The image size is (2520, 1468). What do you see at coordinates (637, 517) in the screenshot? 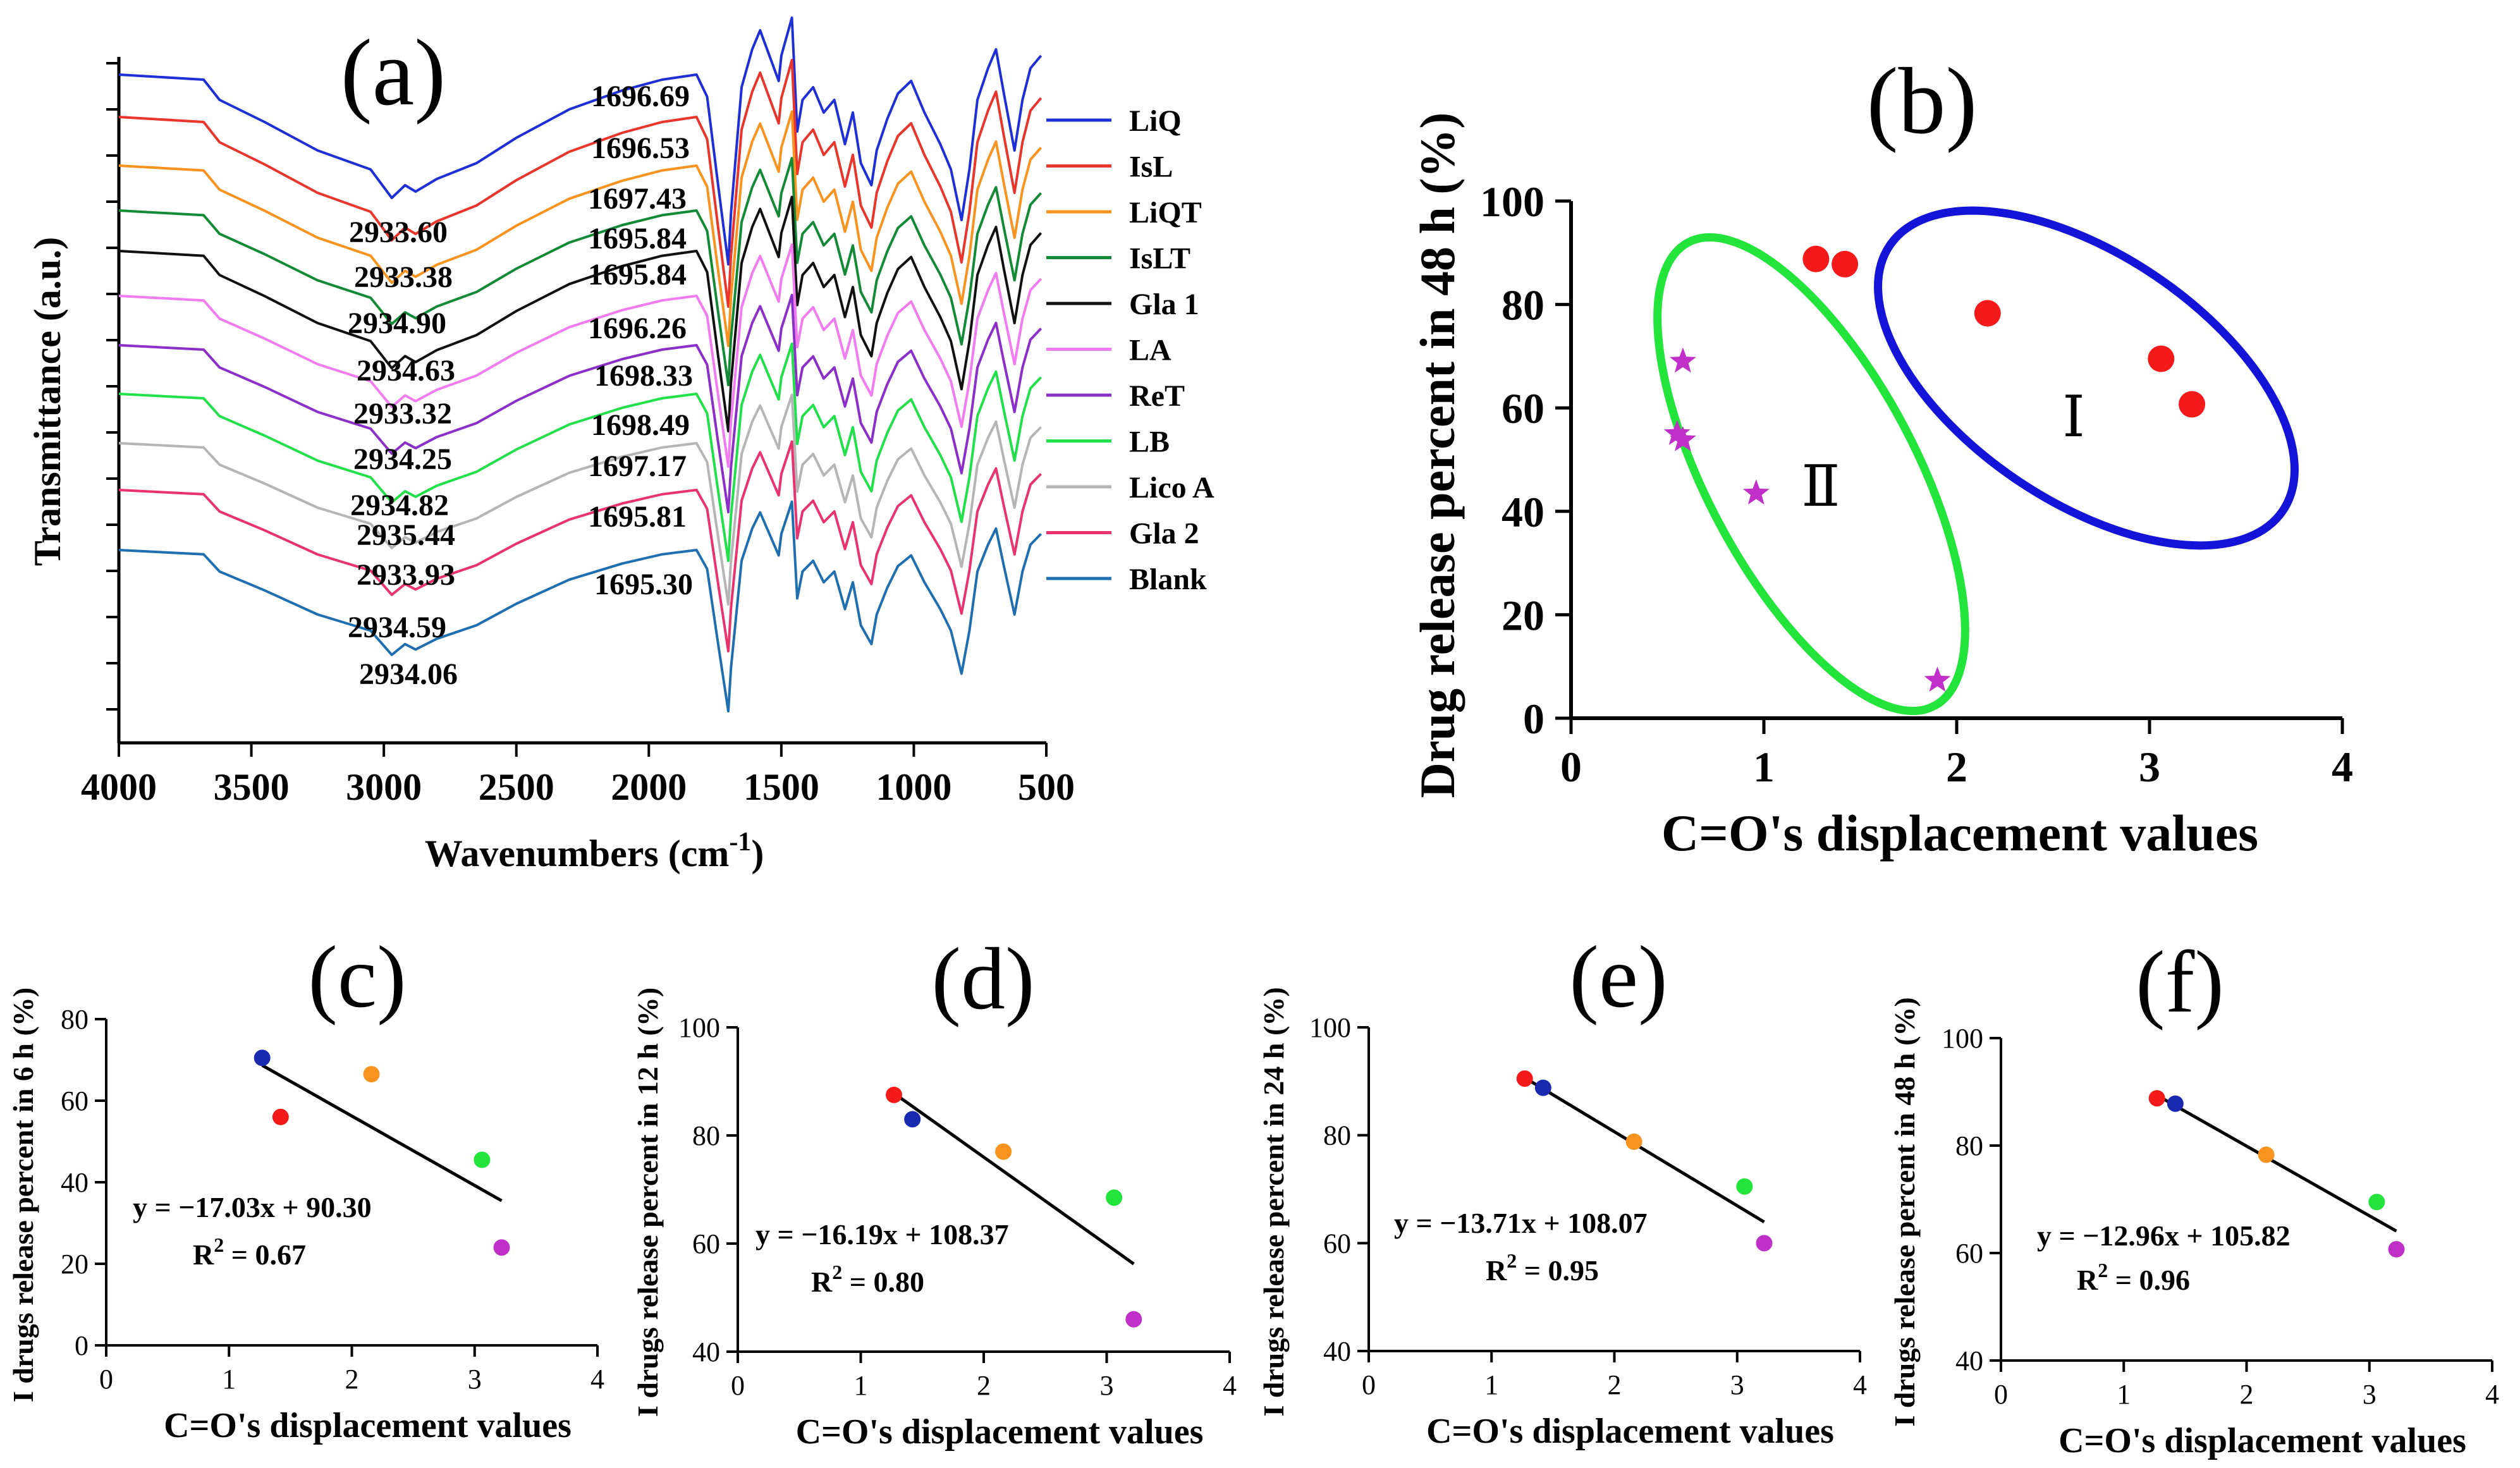
I see `peak-label-1700: 1695.81` at bounding box center [637, 517].